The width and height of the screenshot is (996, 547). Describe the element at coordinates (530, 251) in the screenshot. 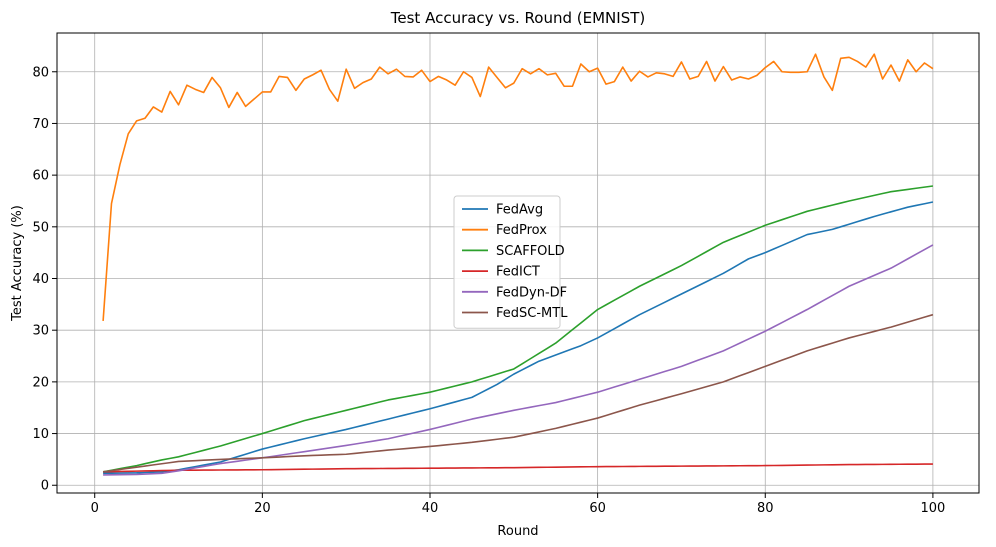

I see `legend-entry: SCAFFOLD` at that location.